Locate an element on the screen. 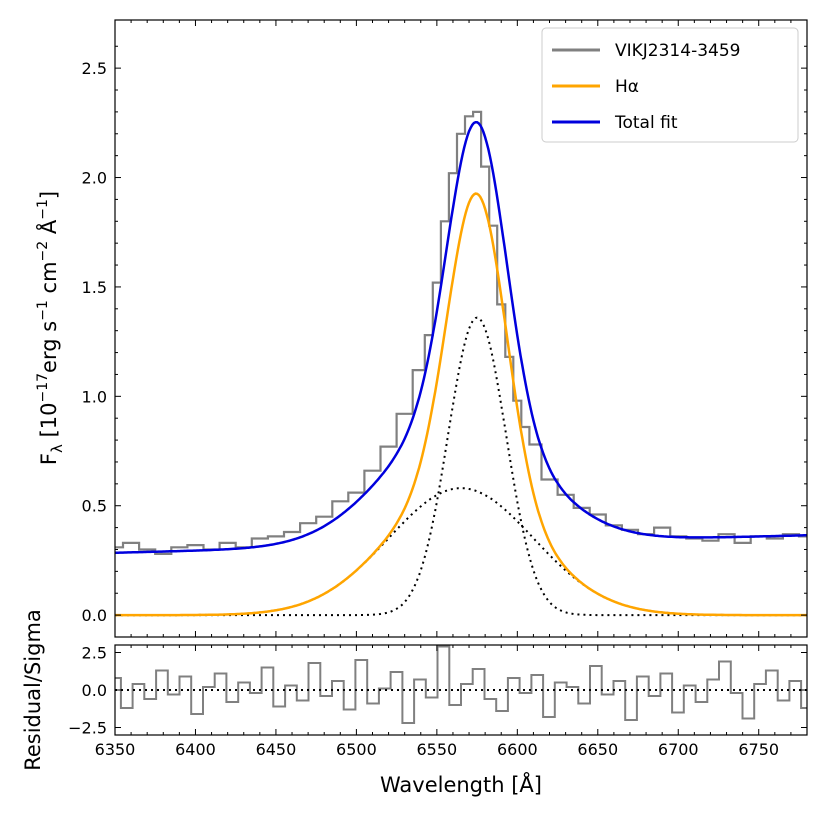 This screenshot has width=830, height=830. x-tick-label: 6600 is located at coordinates (517, 749).